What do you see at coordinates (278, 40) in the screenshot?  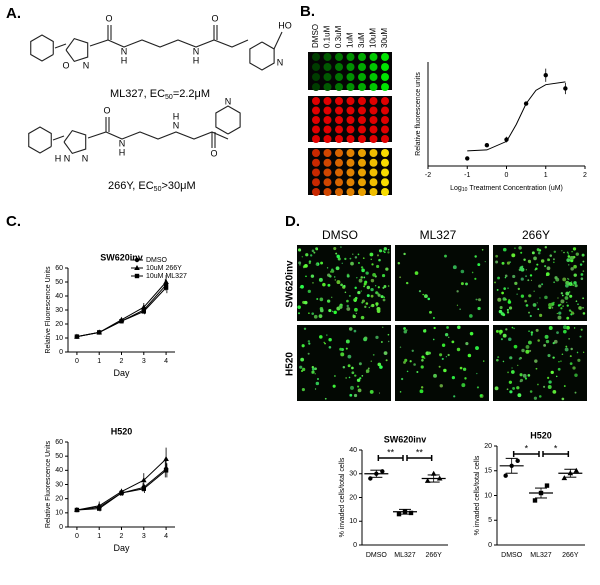 I see `bond` at bounding box center [278, 40].